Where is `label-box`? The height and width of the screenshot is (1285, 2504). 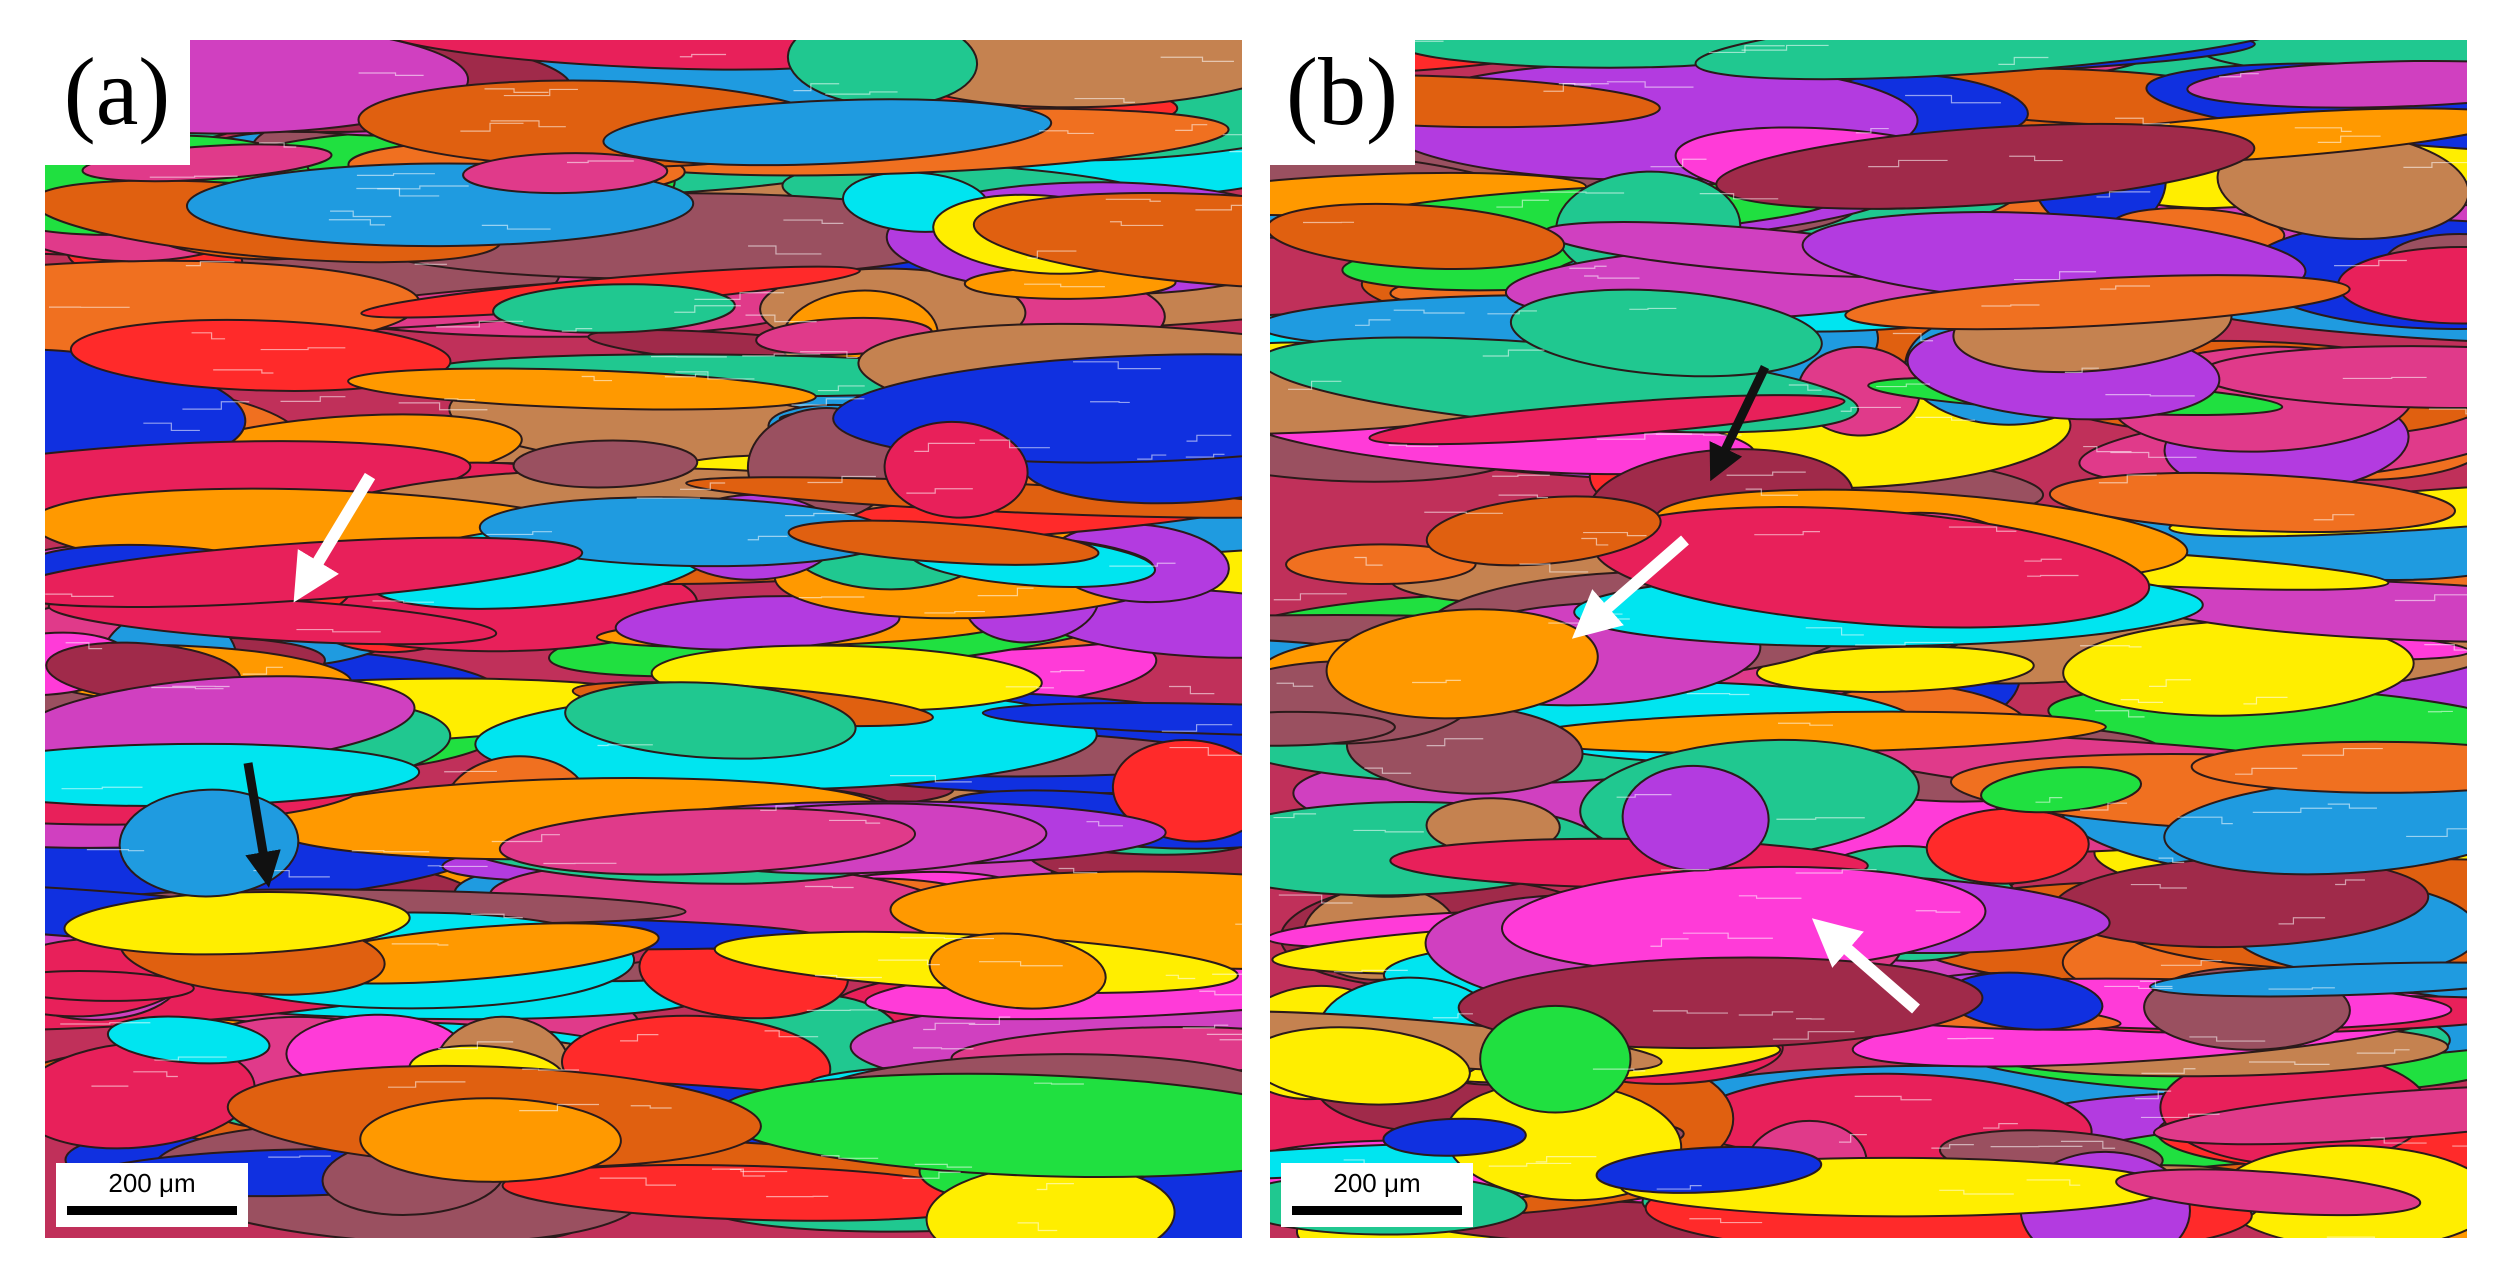
label-box is located at coordinates (1342, 102).